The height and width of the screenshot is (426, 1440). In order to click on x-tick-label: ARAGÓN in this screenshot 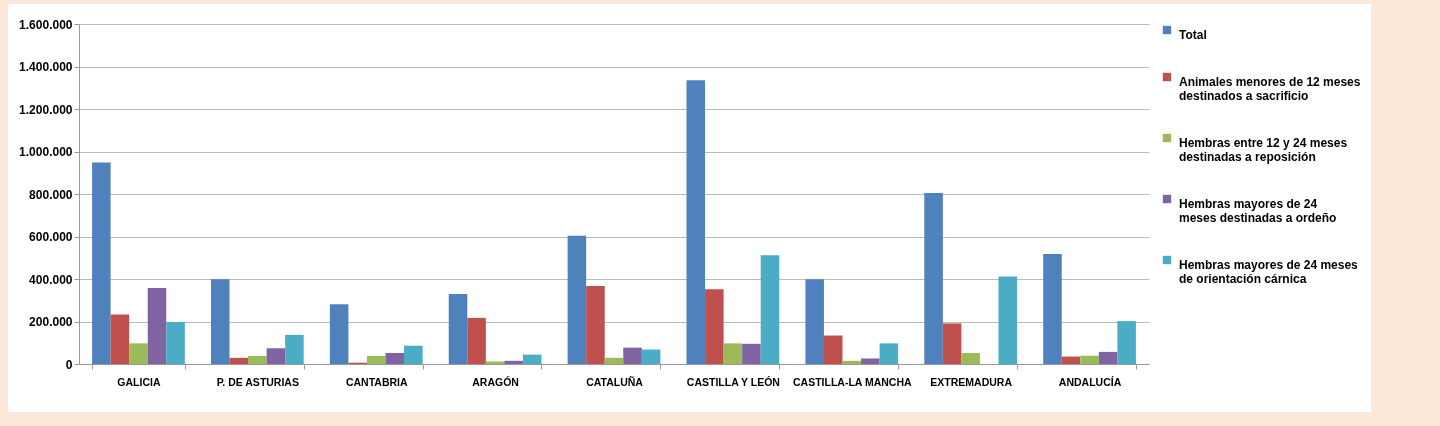, I will do `click(495, 381)`.